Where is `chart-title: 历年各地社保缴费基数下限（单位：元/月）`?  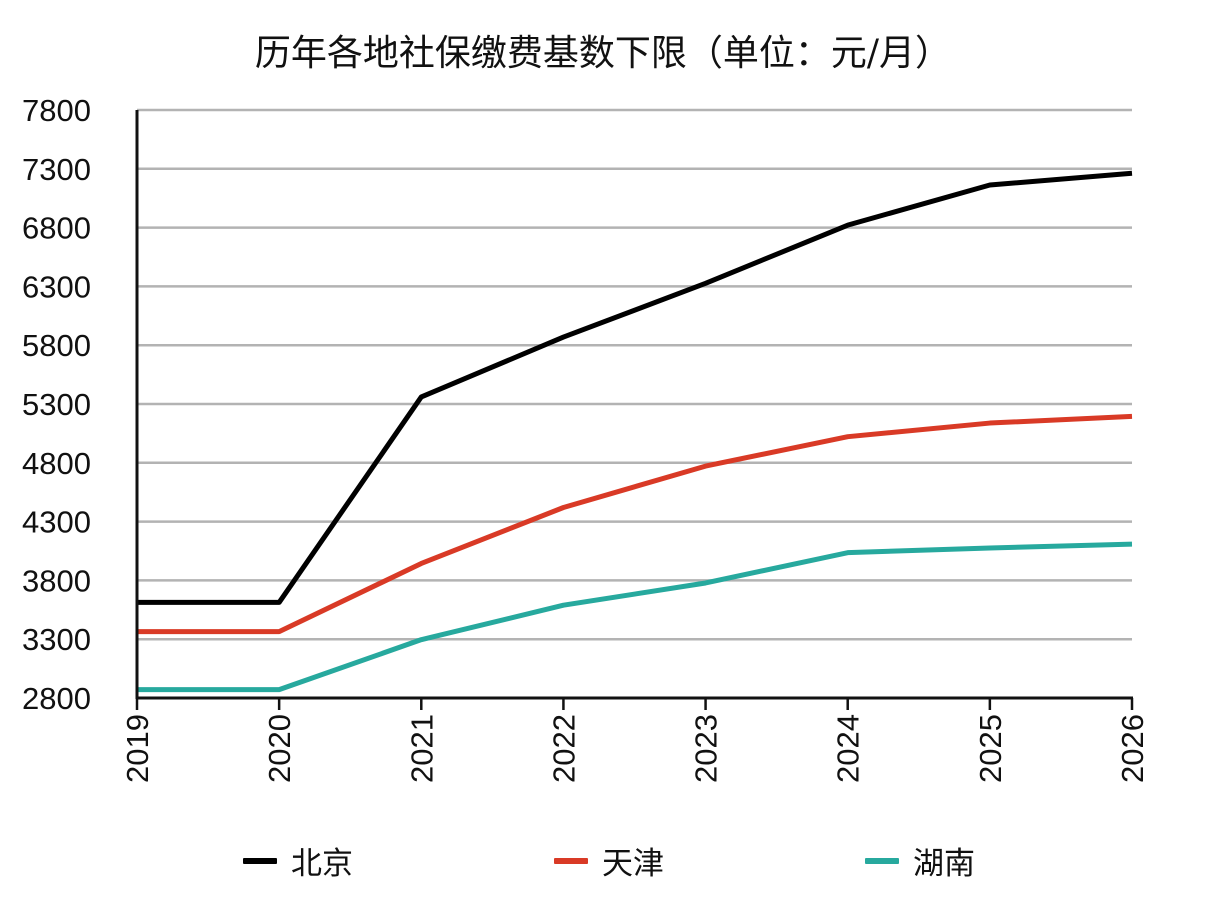
chart-title: 历年各地社保缴费基数下限（单位：元/月） is located at coordinates (603, 53).